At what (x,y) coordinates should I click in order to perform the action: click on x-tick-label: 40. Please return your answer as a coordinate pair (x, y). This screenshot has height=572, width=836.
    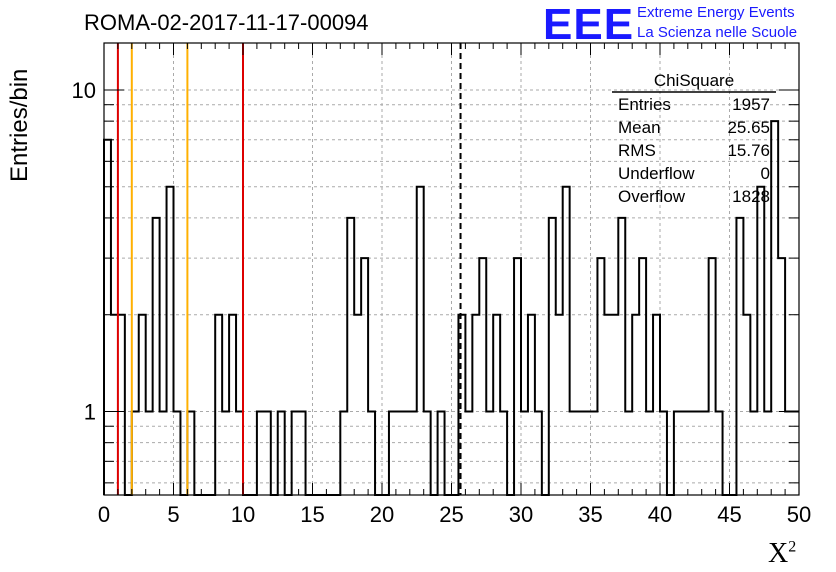
    Looking at the image, I should click on (660, 514).